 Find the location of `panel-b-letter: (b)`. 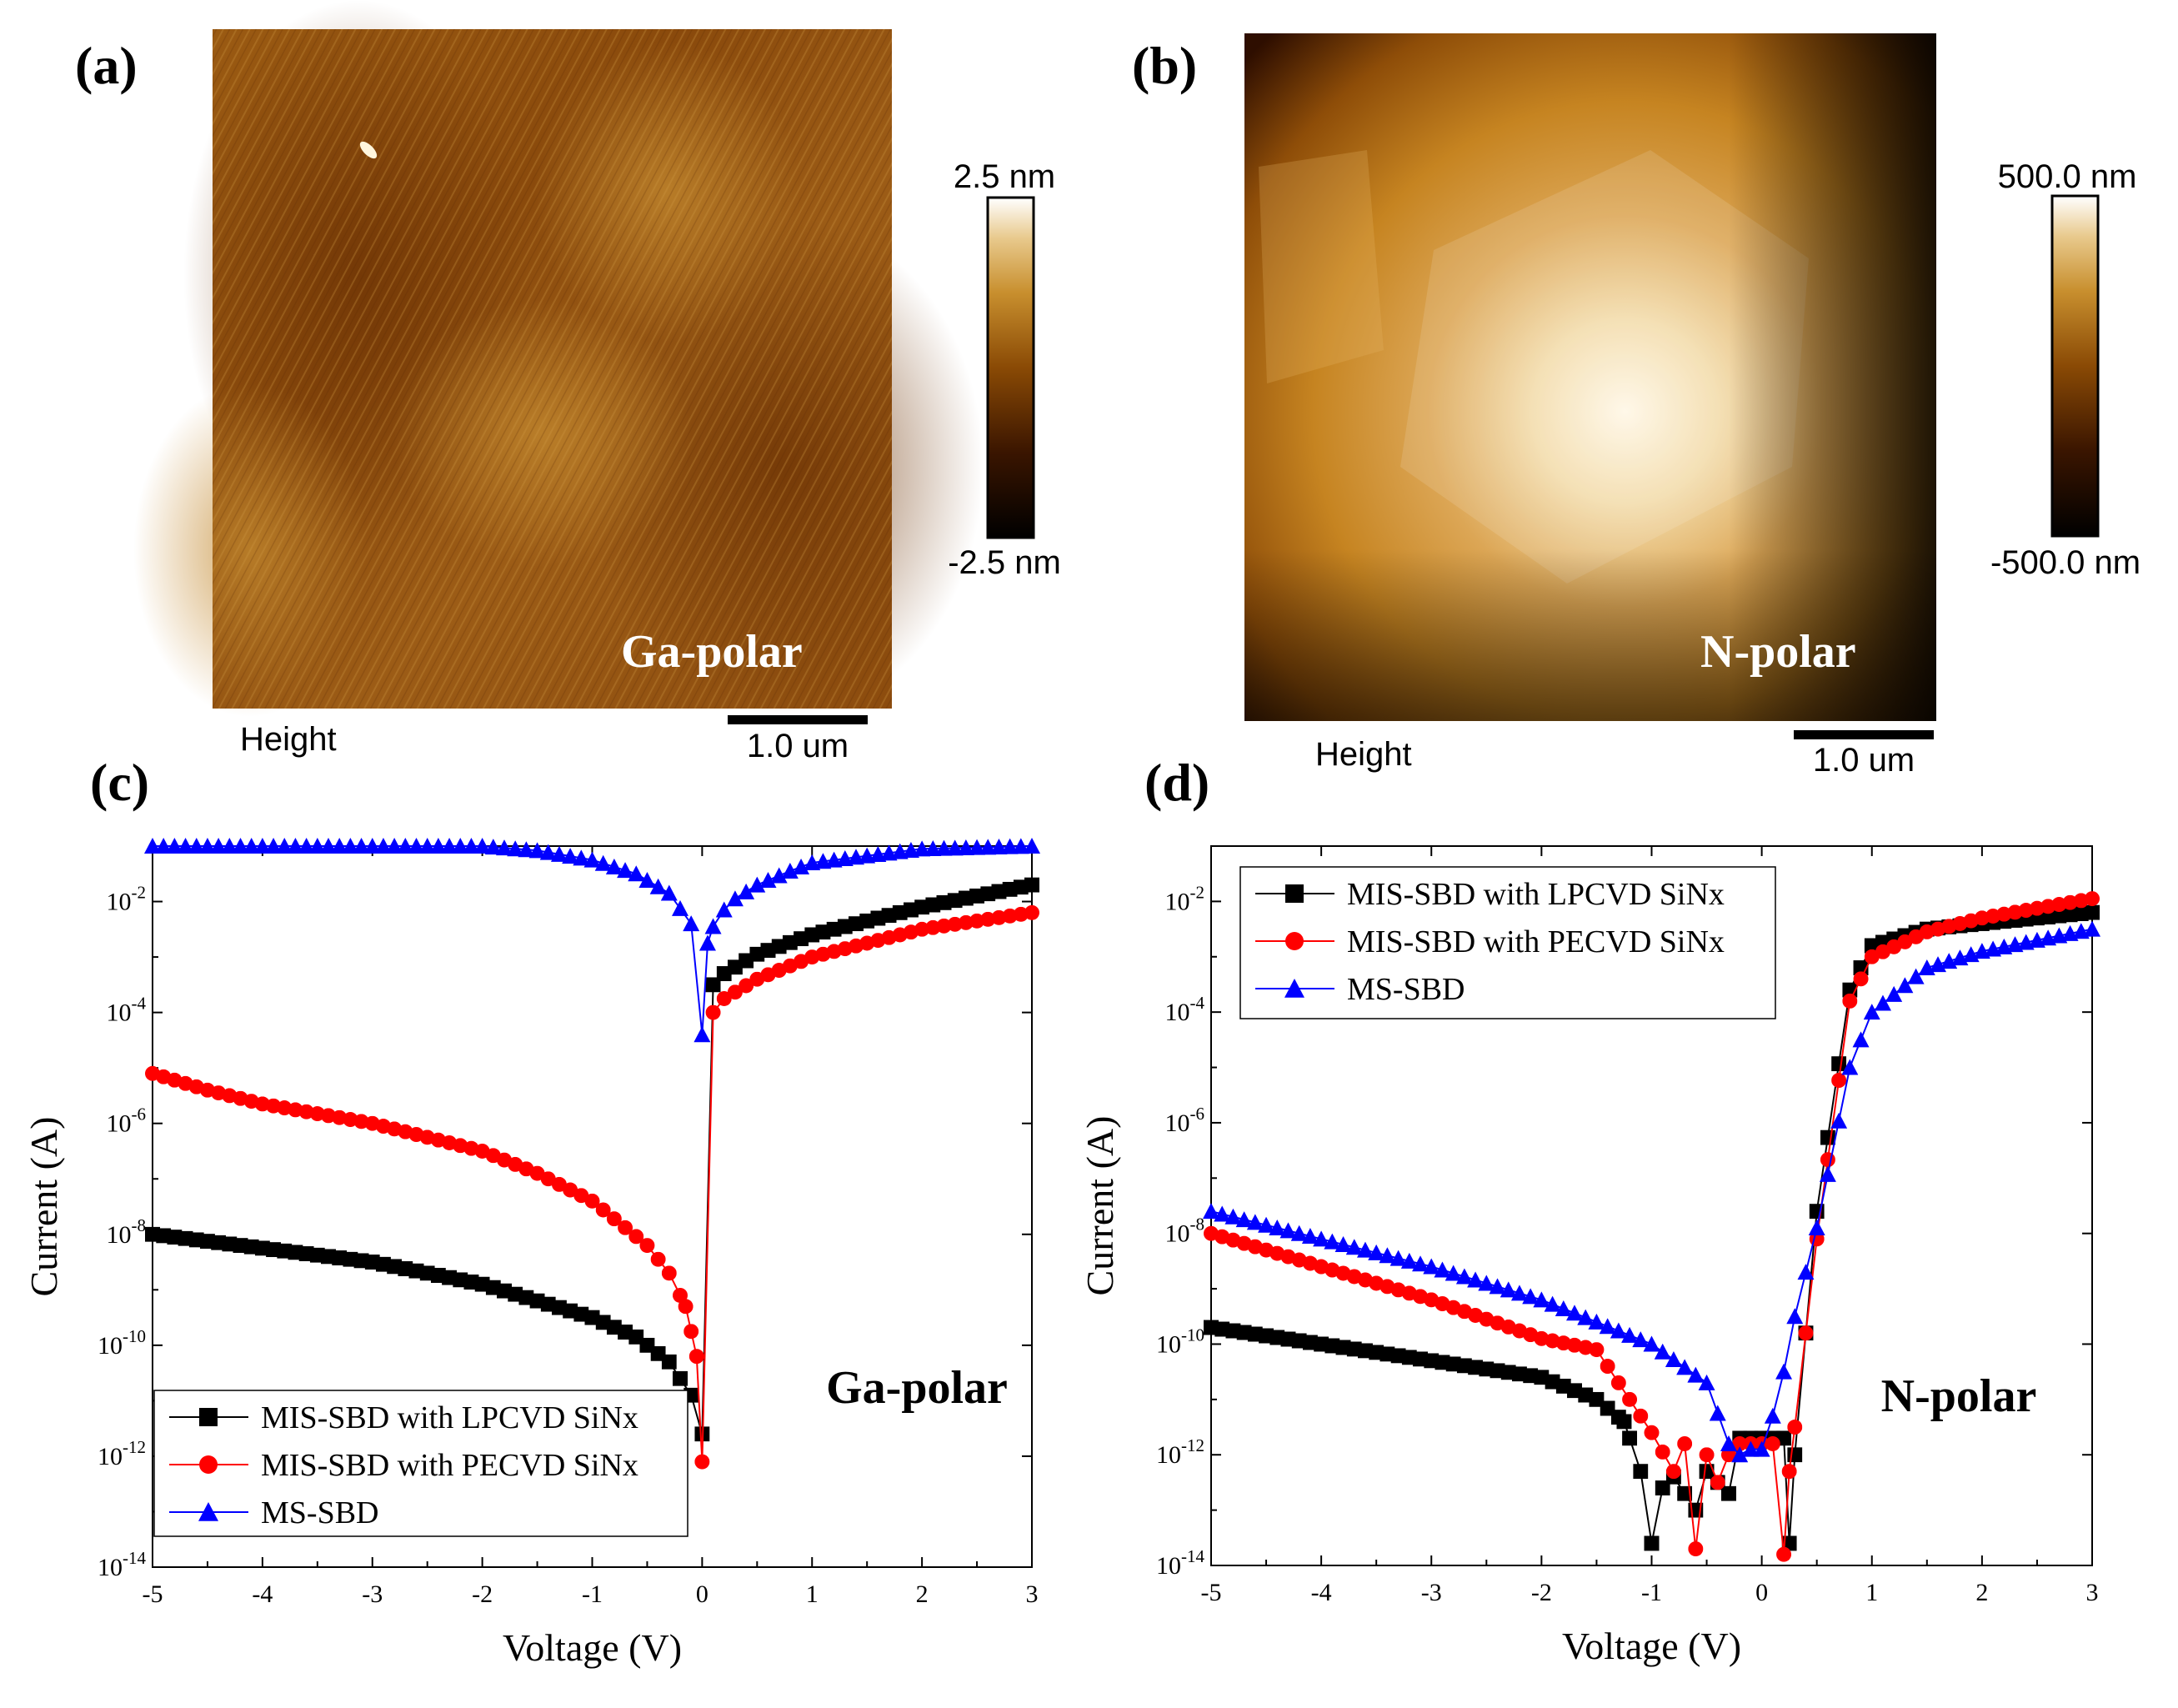

panel-b-letter: (b) is located at coordinates (1164, 65).